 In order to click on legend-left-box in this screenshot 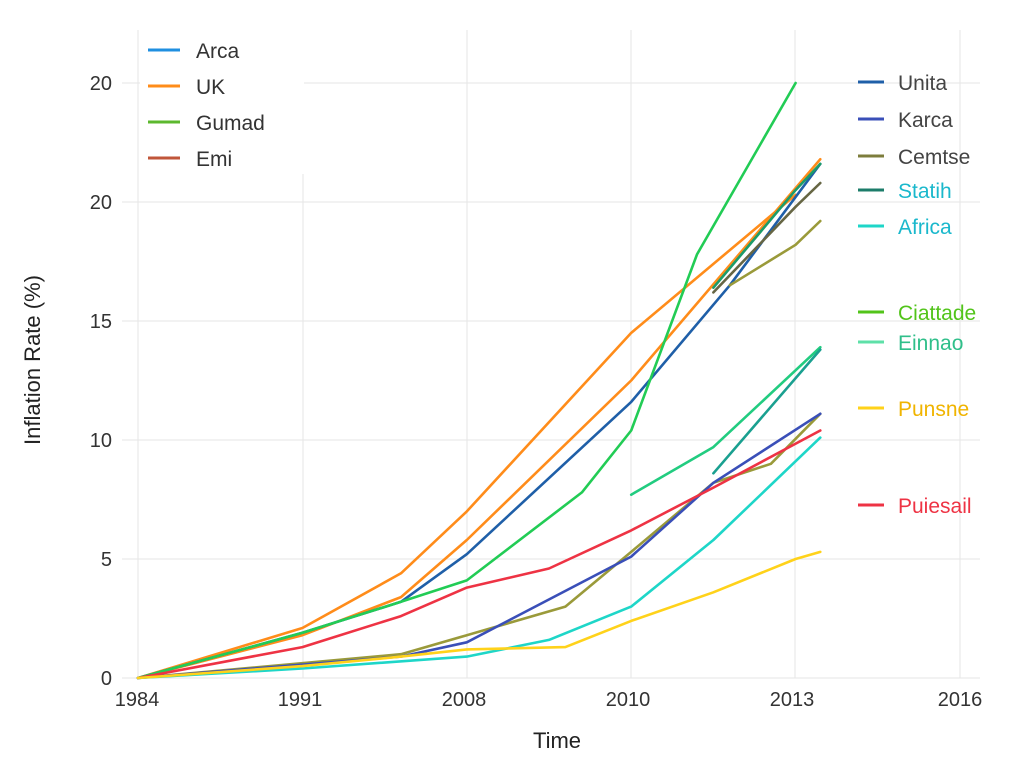, I will do `click(222, 101)`.